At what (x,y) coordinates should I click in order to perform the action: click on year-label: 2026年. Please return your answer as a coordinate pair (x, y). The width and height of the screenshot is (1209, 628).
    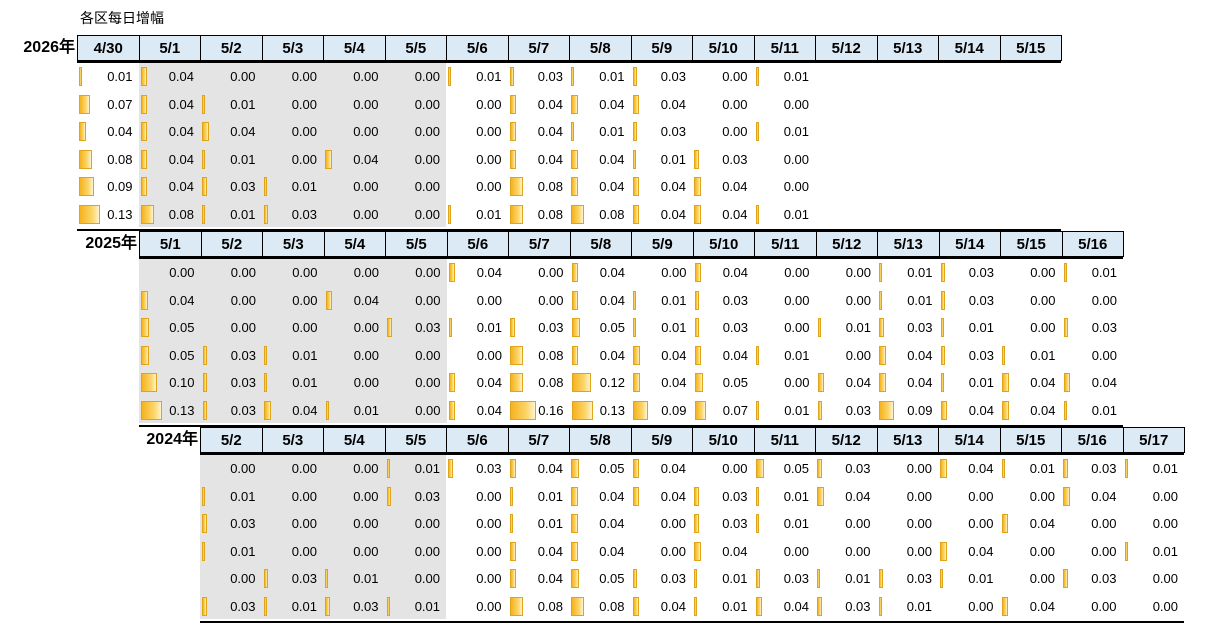
    Looking at the image, I should click on (49, 47).